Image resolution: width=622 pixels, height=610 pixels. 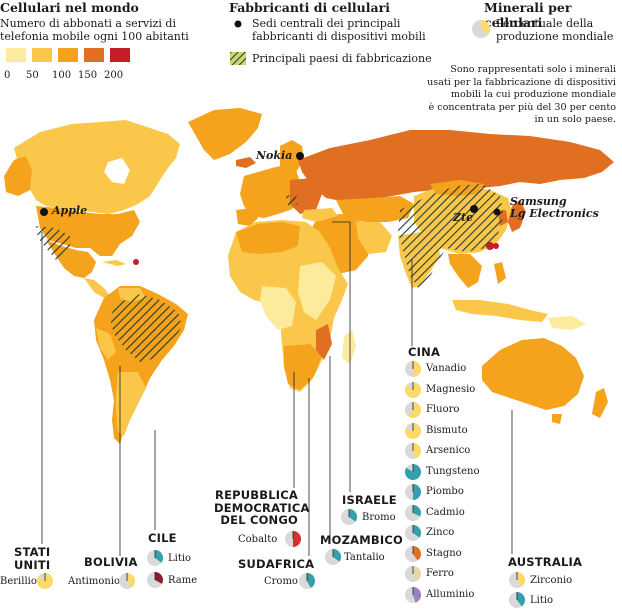 What do you see at coordinates (445, 512) in the screenshot?
I see `mineral-label: Cadmio` at bounding box center [445, 512].